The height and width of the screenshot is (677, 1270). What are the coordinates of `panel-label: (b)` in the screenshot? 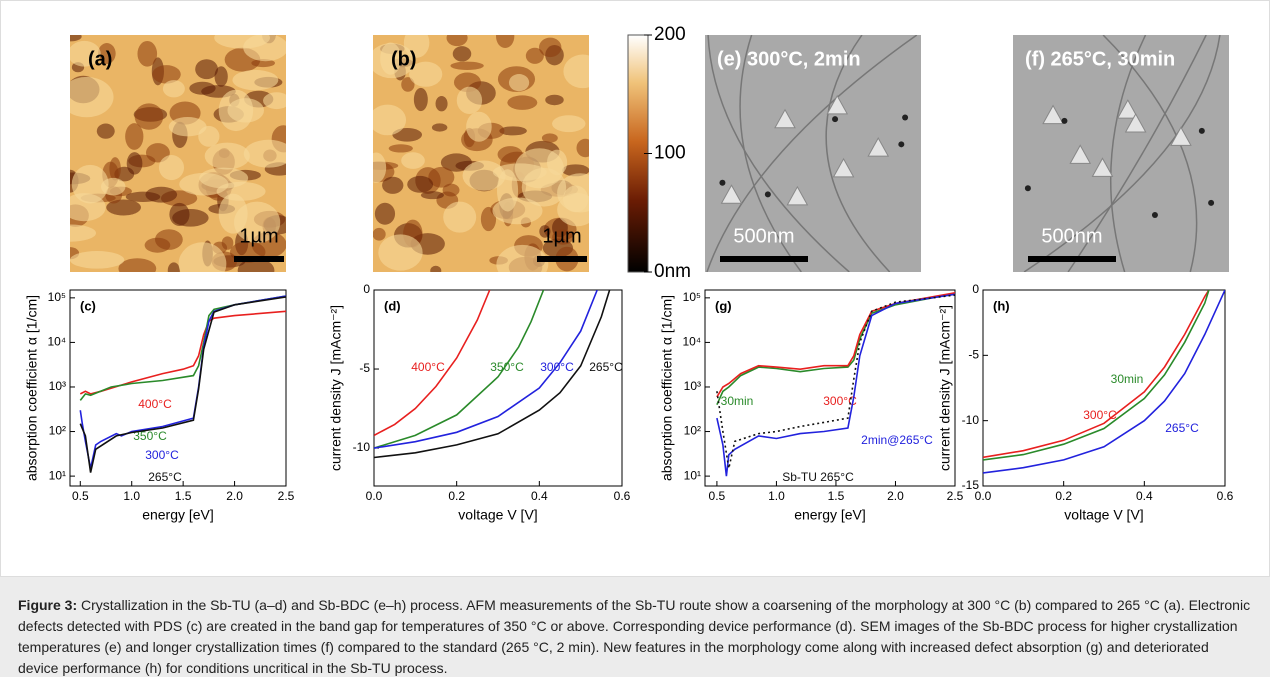 It's located at (404, 59).